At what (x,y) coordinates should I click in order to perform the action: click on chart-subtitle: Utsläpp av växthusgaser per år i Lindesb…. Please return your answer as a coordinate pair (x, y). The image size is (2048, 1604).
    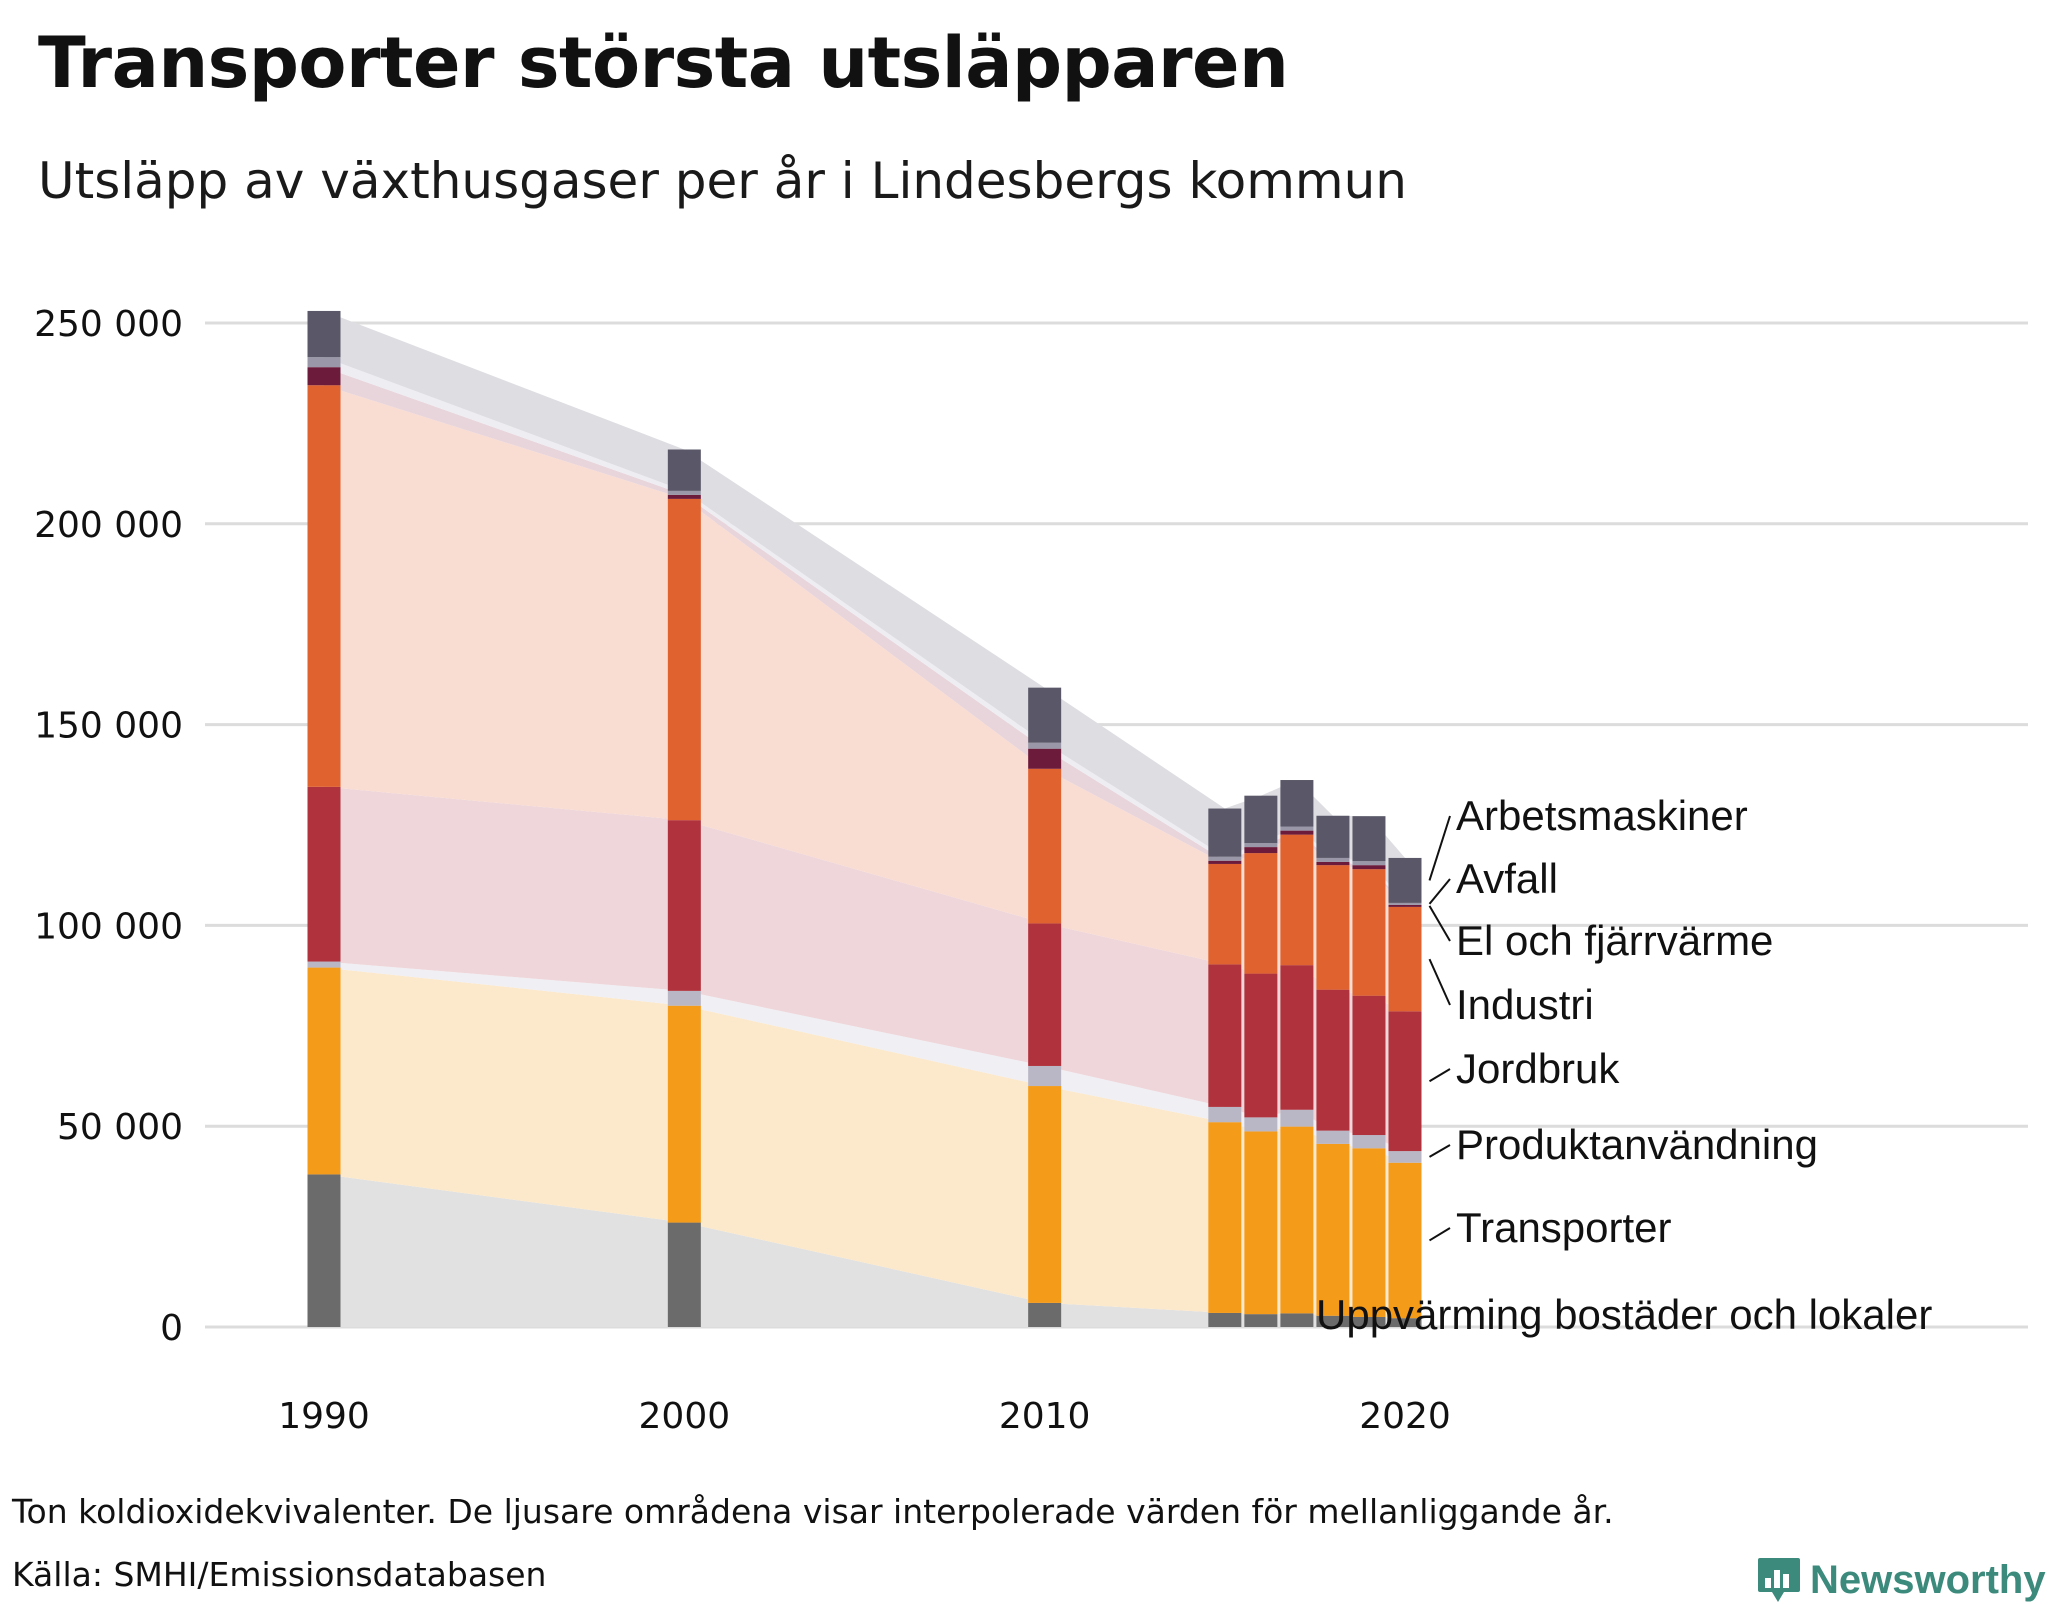
    Looking at the image, I should click on (722, 181).